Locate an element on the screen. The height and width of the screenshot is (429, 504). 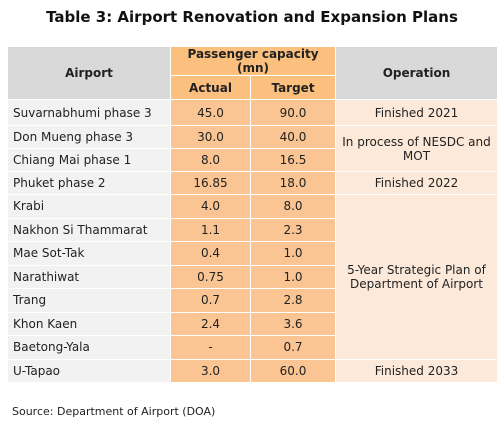
header-cell: Actual is located at coordinates (210, 87).